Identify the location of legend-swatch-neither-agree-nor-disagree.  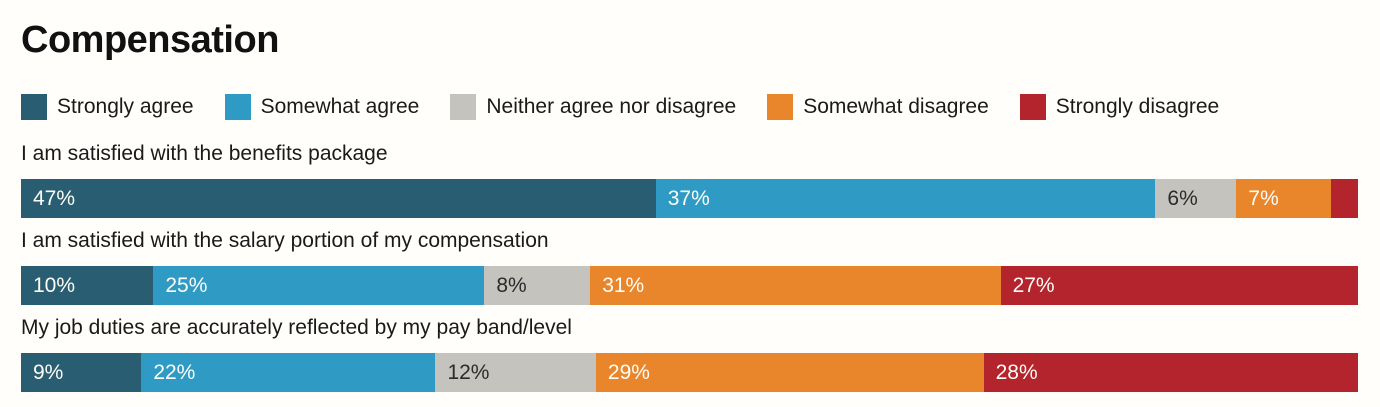
(463, 107).